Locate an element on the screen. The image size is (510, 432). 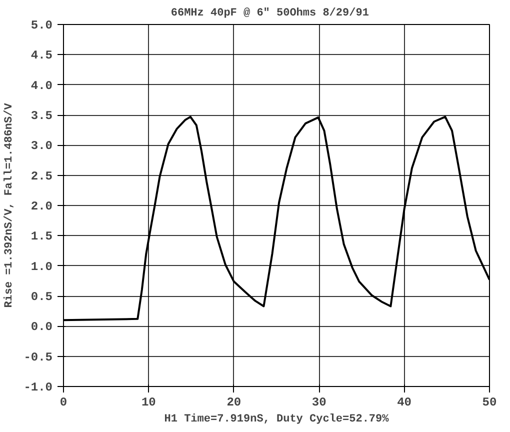
x-tick-label: 0 is located at coordinates (64, 403).